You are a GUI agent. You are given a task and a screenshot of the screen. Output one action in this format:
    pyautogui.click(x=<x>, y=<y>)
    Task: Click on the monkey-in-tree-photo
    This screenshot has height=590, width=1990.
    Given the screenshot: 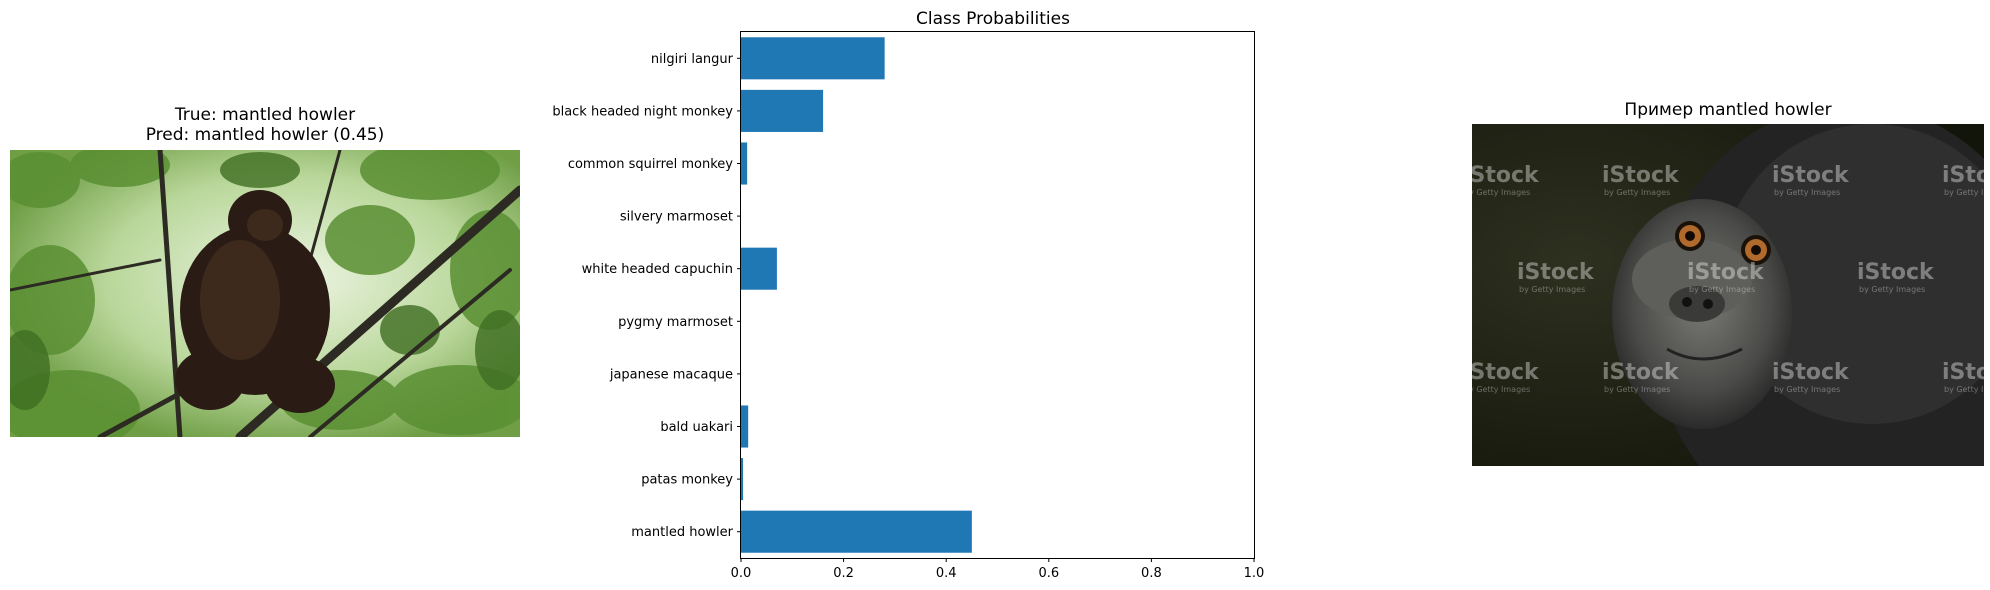 What is the action you would take?
    pyautogui.click(x=265, y=293)
    